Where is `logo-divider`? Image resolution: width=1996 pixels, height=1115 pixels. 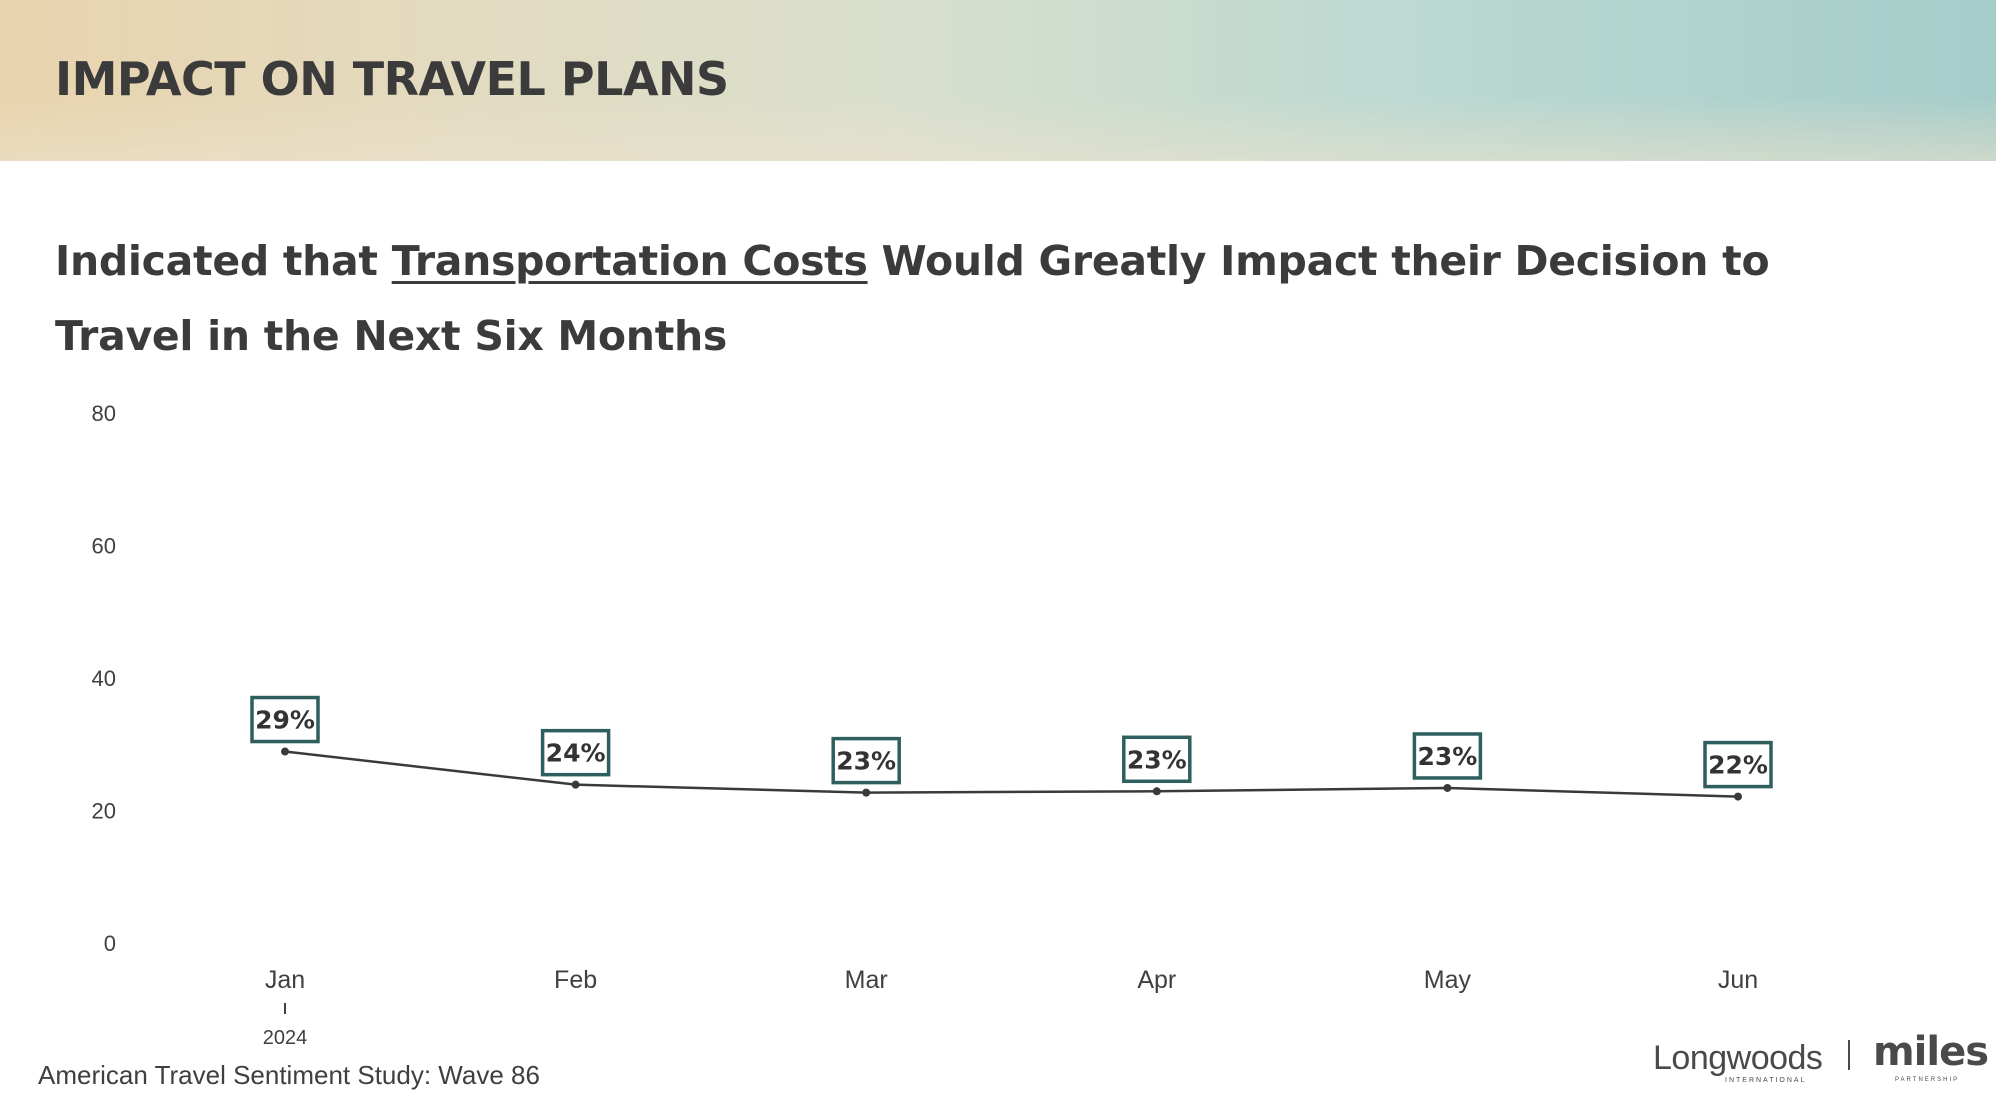 logo-divider is located at coordinates (1849, 1055).